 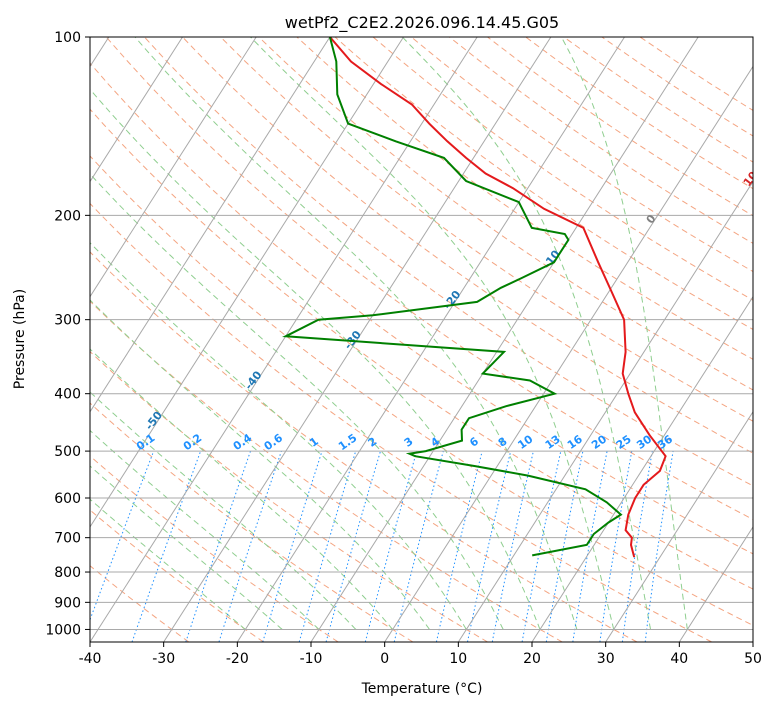 I want to click on y-tick-label: 100, so click(x=67, y=38).